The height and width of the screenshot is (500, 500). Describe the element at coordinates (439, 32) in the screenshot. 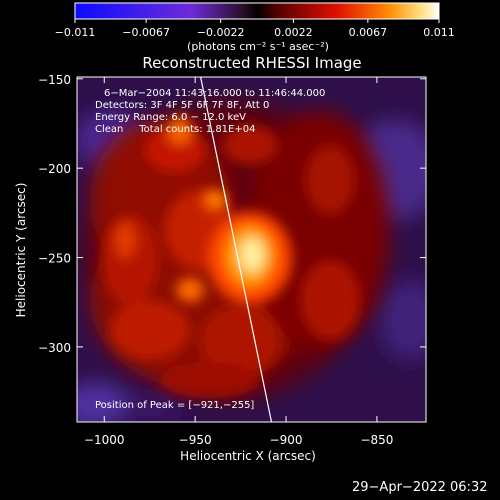

I see `colorbar-tick-label: 0.011` at that location.